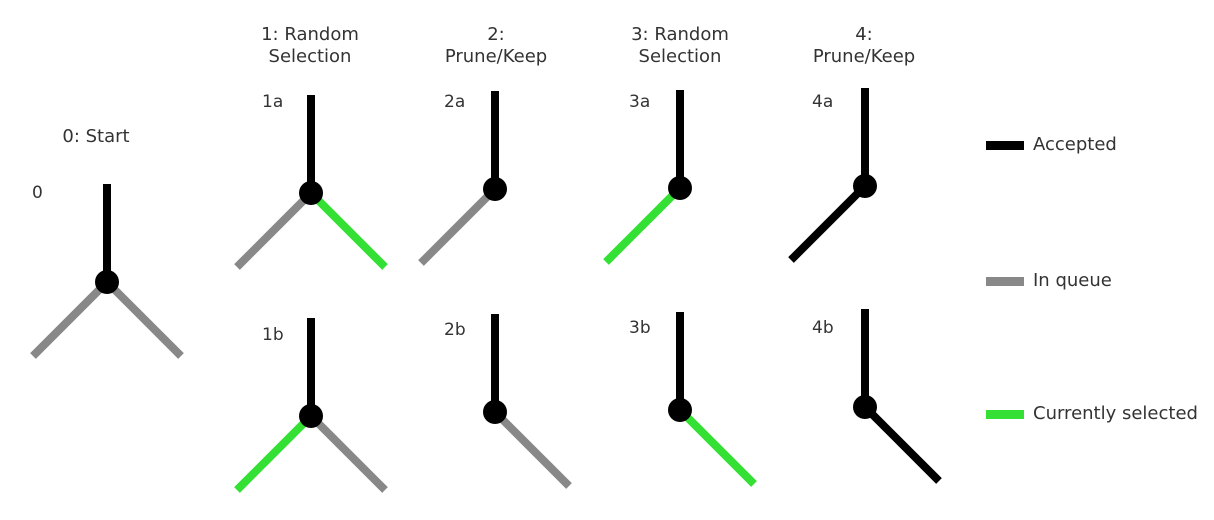 Image resolution: width=1214 pixels, height=520 pixels. Describe the element at coordinates (462, 178) in the screenshot. I see `tree-2a` at that location.